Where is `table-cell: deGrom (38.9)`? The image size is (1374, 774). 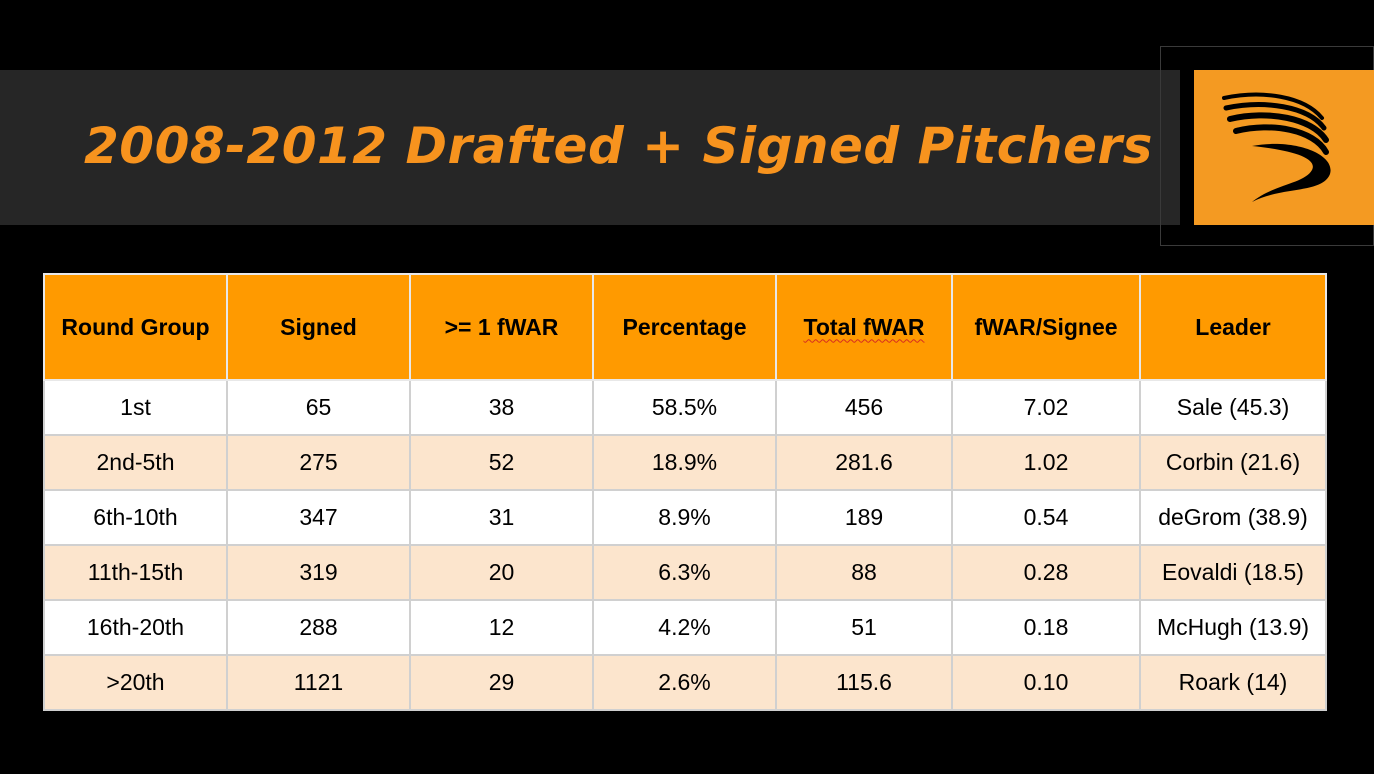
table-cell: deGrom (38.9) is located at coordinates (1233, 517).